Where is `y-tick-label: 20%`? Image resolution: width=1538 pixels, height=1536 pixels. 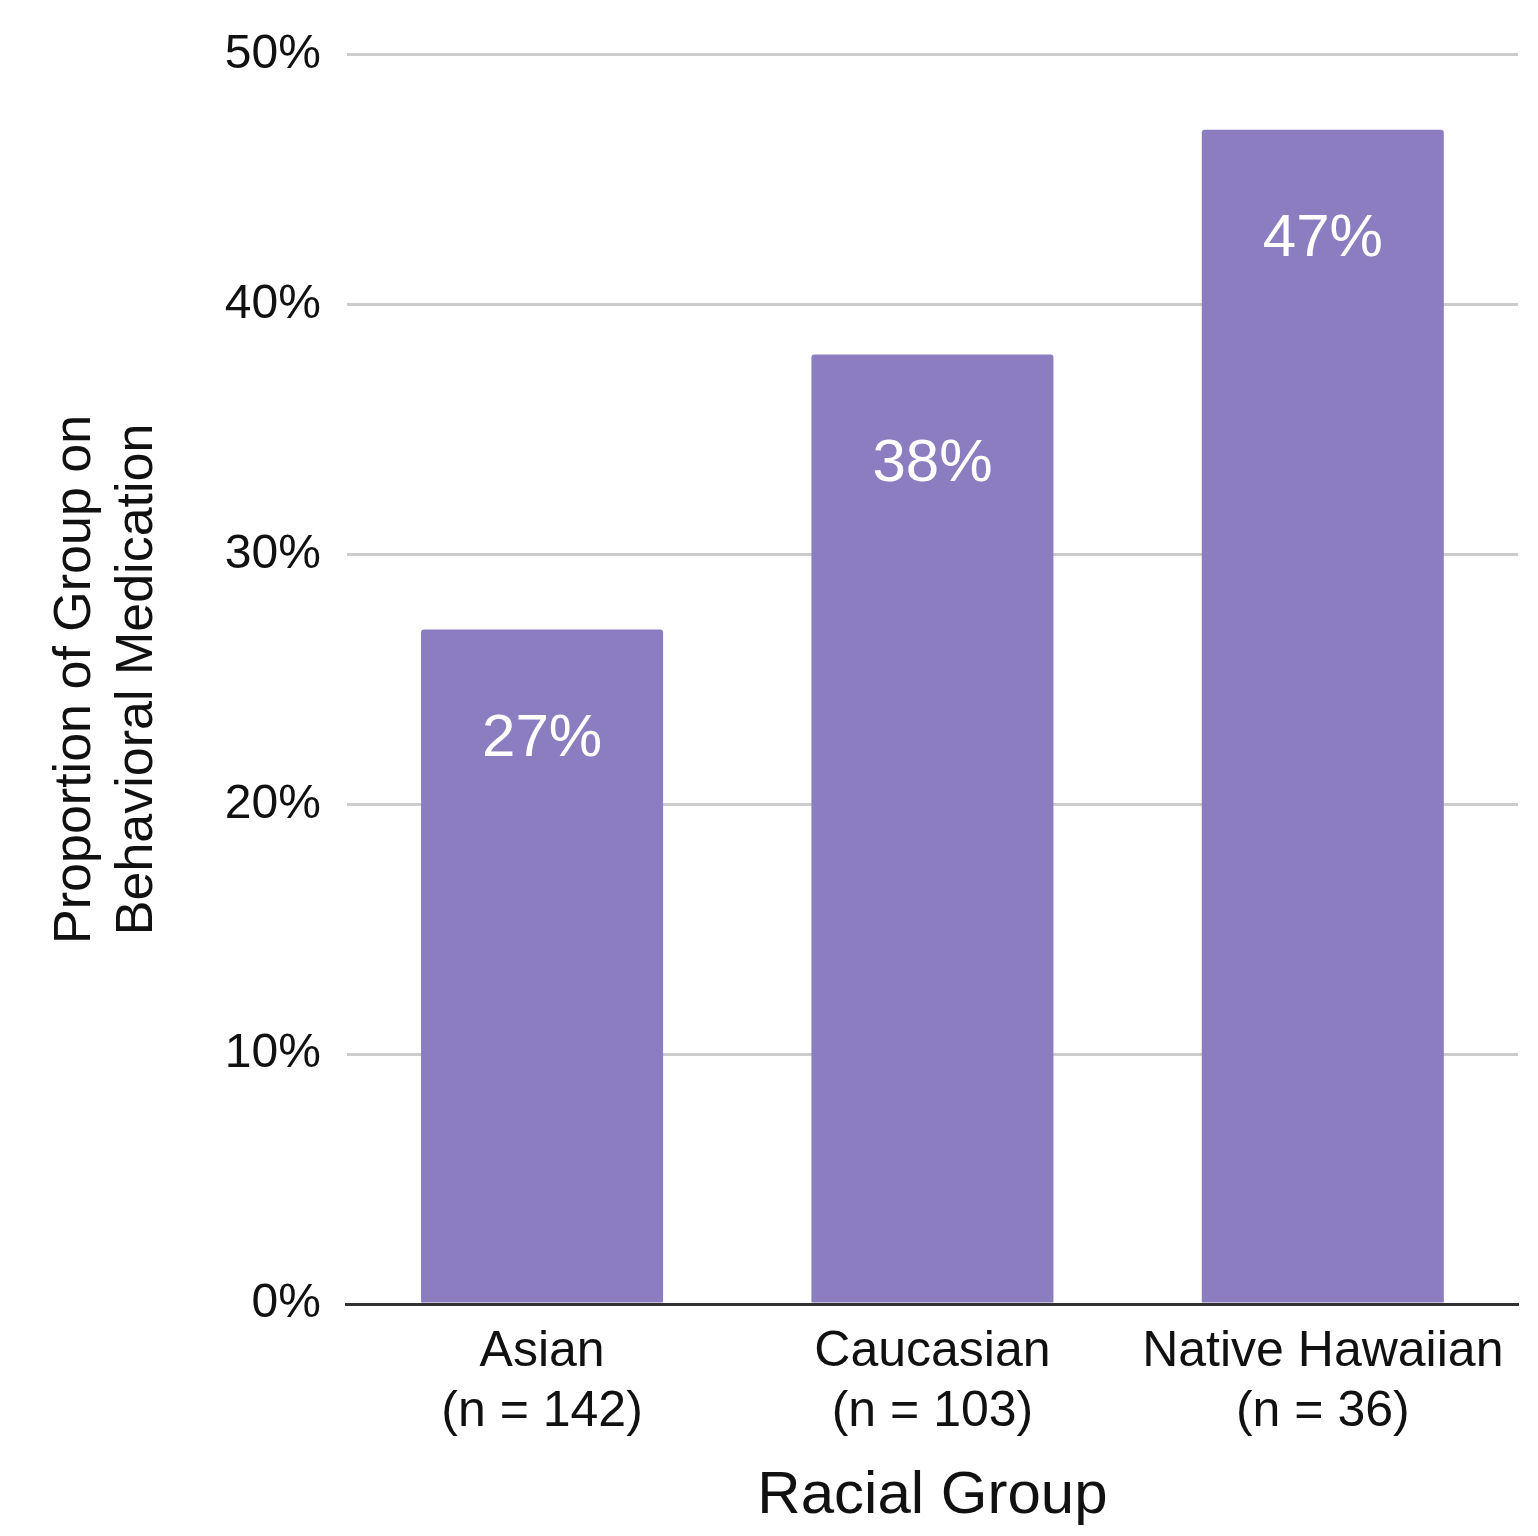
y-tick-label: 20% is located at coordinates (272, 801).